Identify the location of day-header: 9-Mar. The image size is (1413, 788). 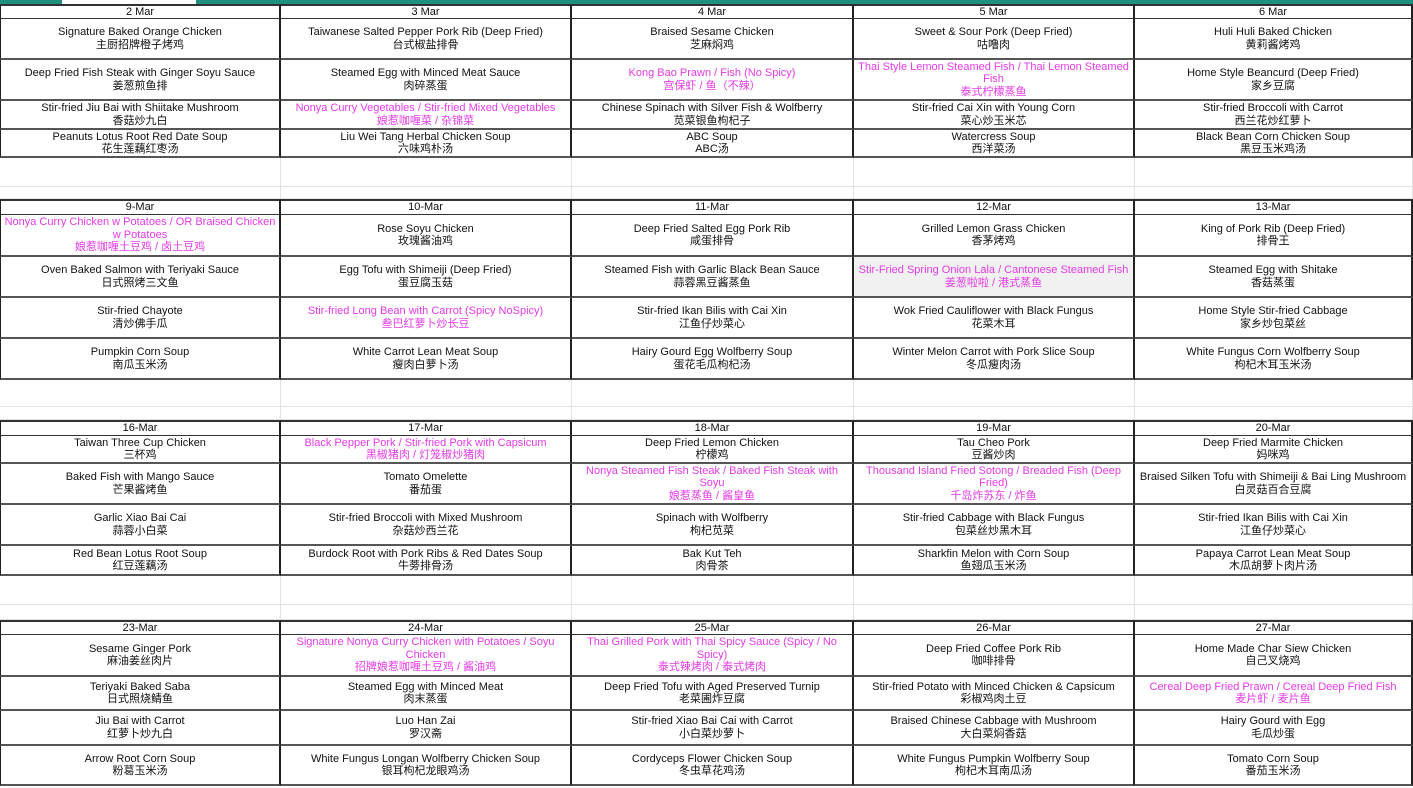
(140, 207).